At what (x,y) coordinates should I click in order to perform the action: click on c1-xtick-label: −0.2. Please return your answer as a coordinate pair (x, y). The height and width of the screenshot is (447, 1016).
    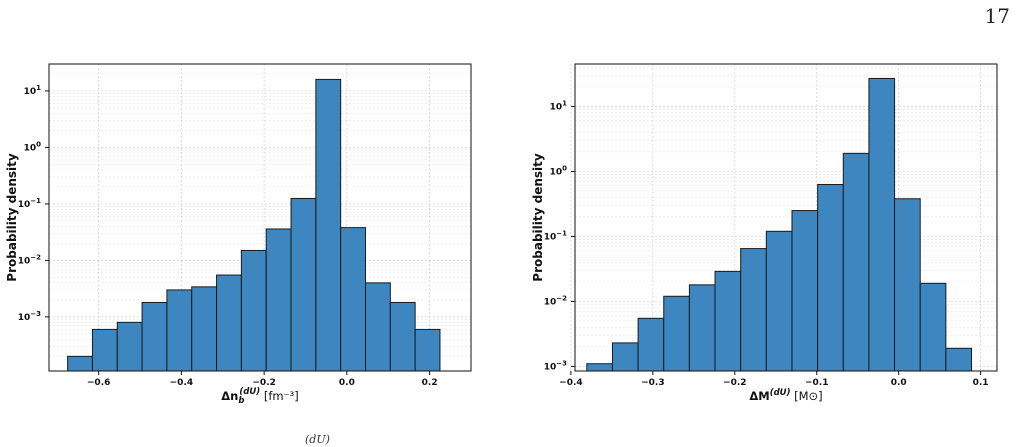
    Looking at the image, I should click on (263, 383).